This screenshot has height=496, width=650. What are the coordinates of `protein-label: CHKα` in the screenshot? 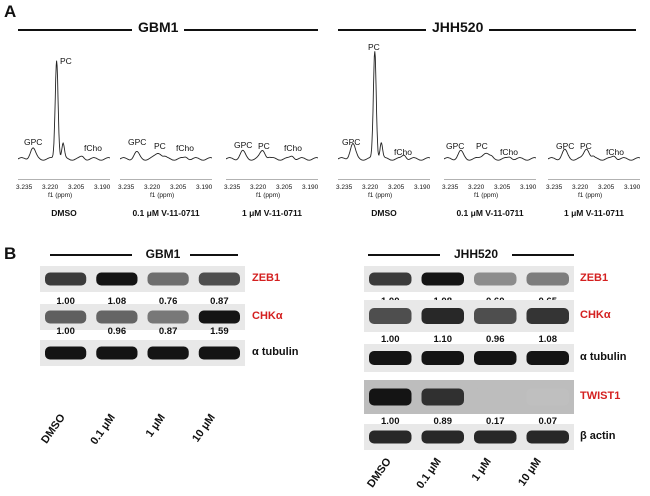 It's located at (595, 315).